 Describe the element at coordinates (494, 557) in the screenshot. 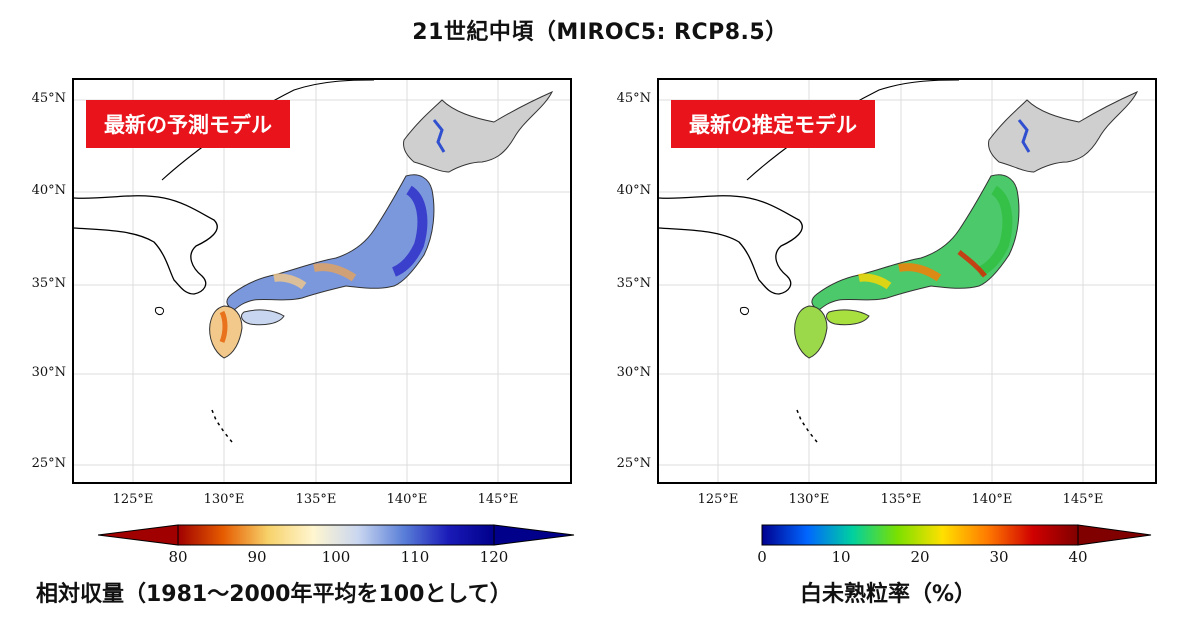

I see `colorbar-tick: 120` at that location.